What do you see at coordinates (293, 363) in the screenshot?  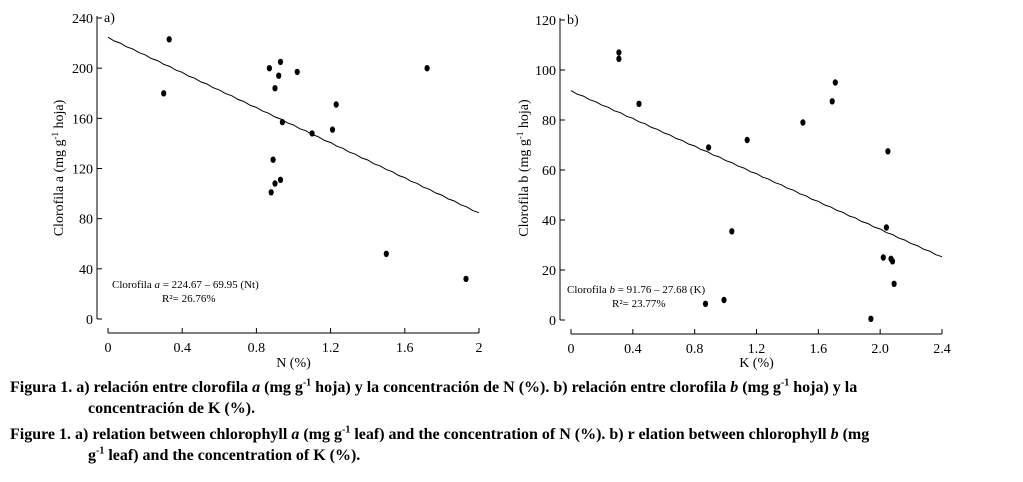 I see `x-axis-label: N (%)` at bounding box center [293, 363].